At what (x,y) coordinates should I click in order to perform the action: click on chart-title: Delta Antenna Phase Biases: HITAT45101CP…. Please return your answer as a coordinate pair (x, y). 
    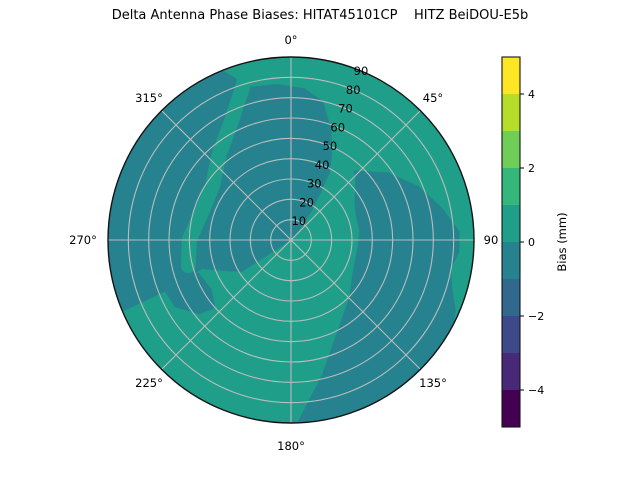
    Looking at the image, I should click on (320, 15).